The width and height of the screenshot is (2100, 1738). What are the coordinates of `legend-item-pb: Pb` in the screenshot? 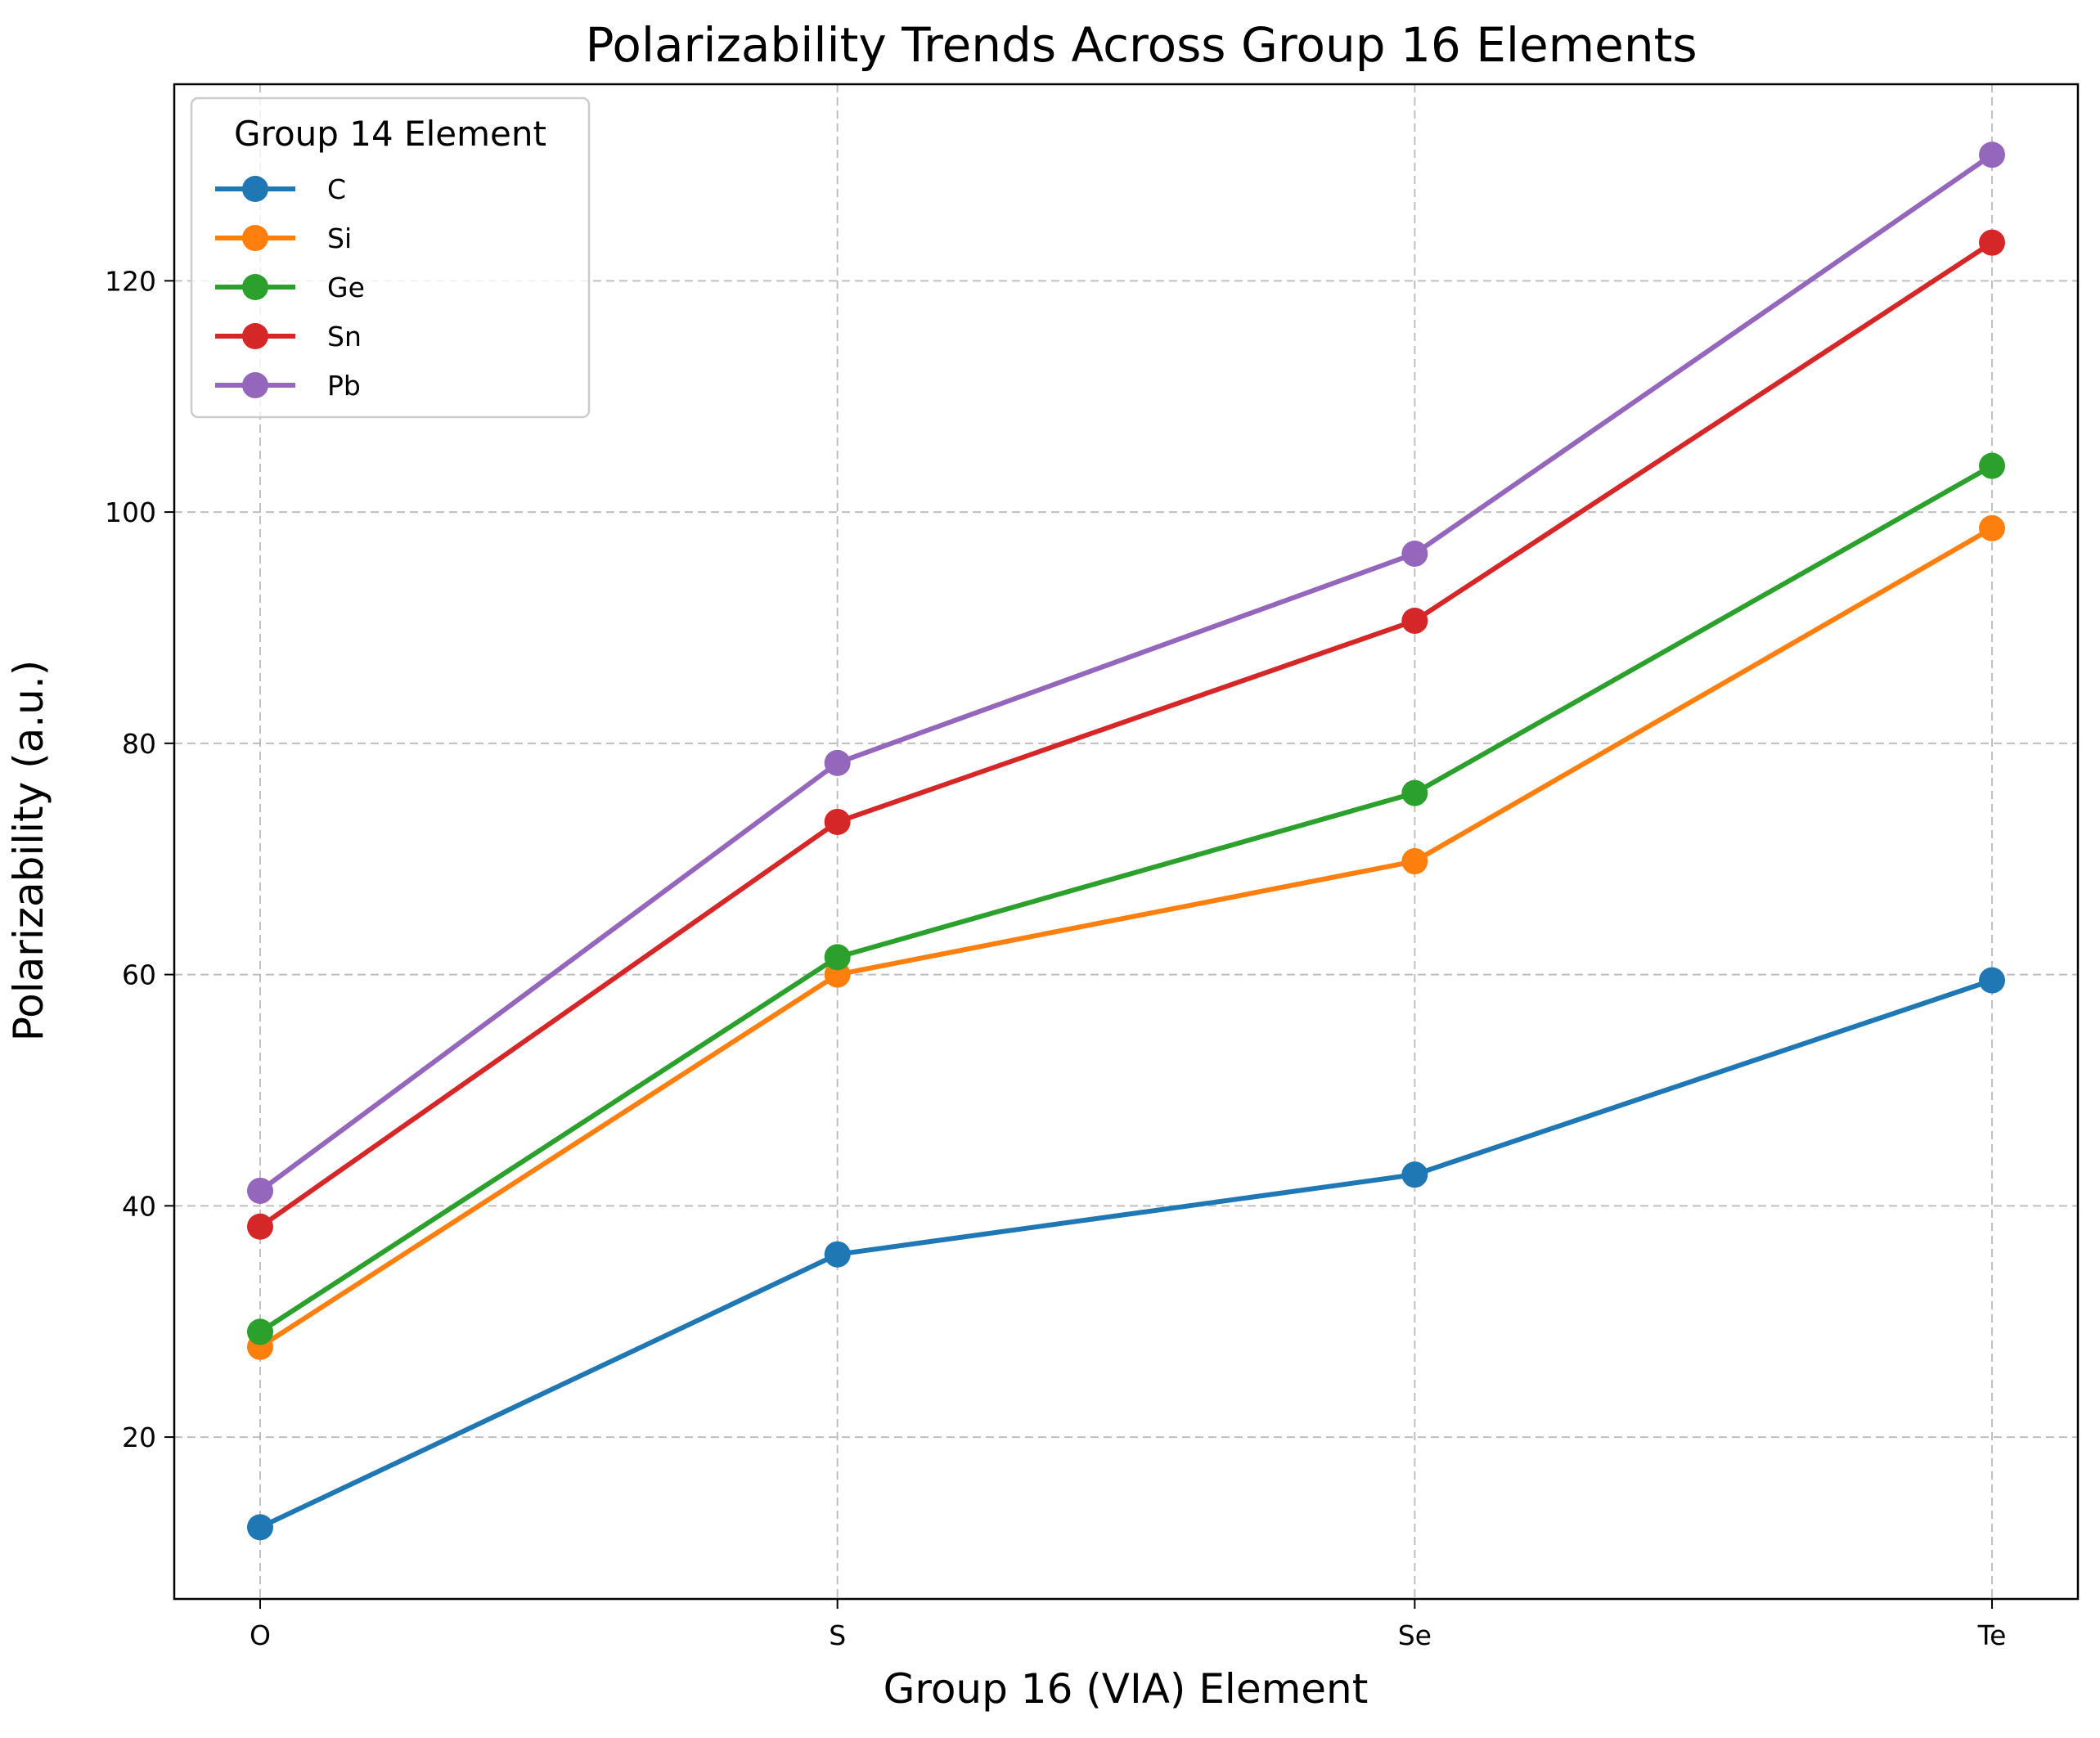 It's located at (288, 386).